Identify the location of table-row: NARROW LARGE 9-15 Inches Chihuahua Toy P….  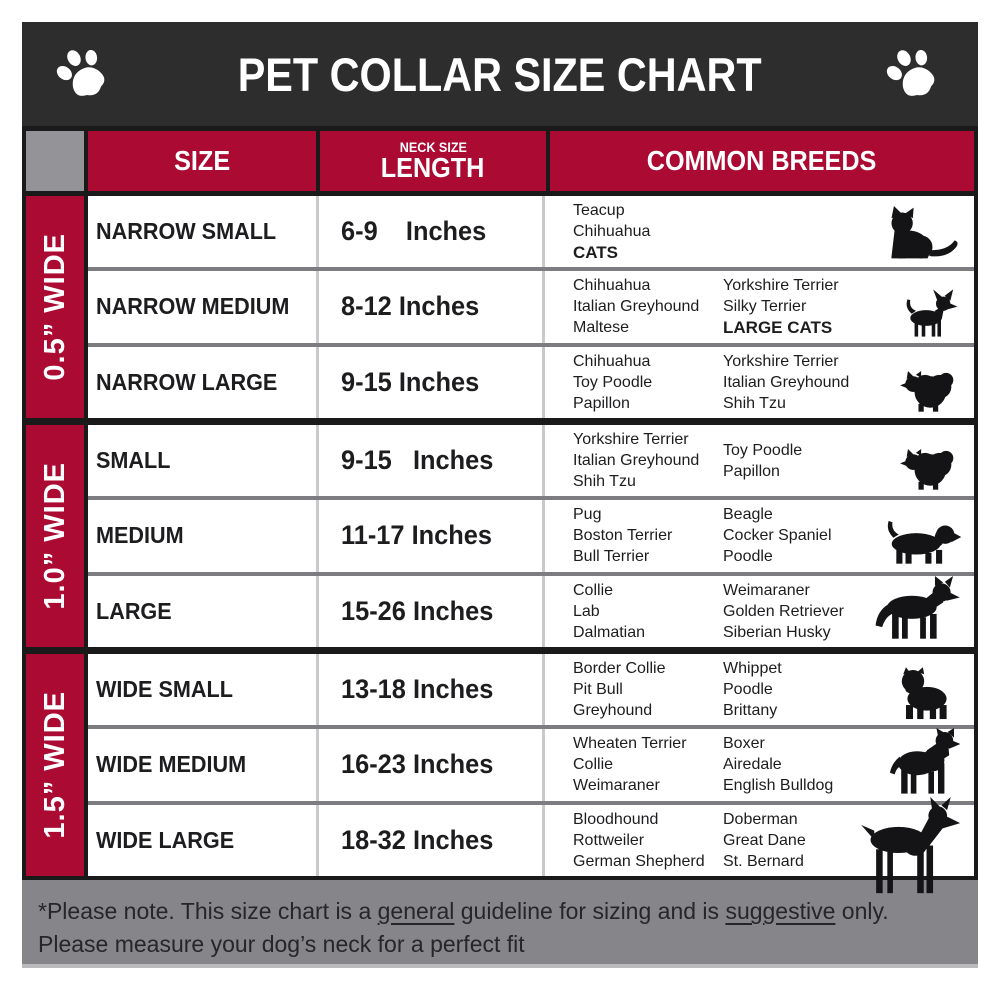
(531, 380).